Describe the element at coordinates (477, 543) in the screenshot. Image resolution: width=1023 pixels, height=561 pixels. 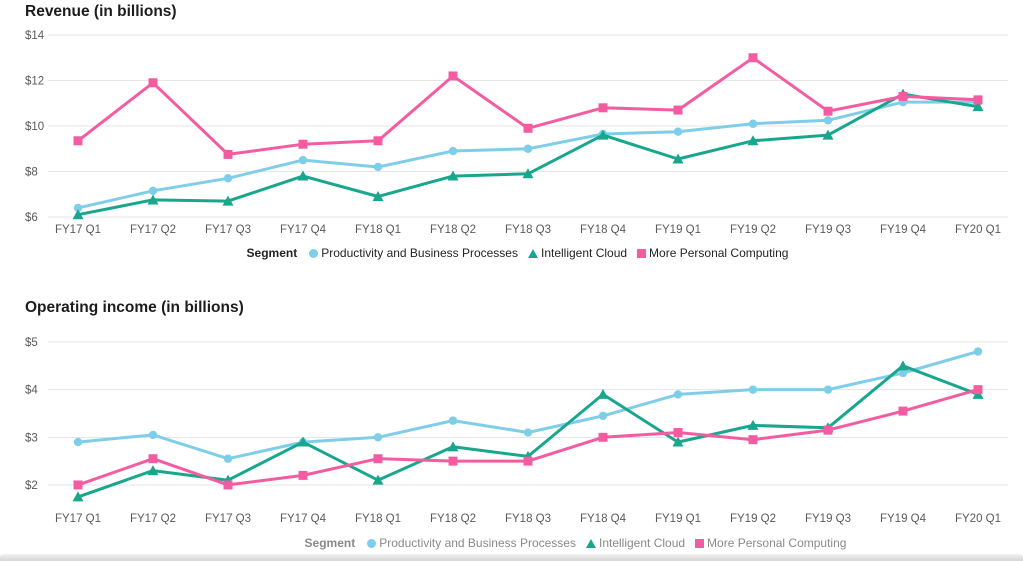
I see `legend-item-label: Productivity and Business Processes` at that location.